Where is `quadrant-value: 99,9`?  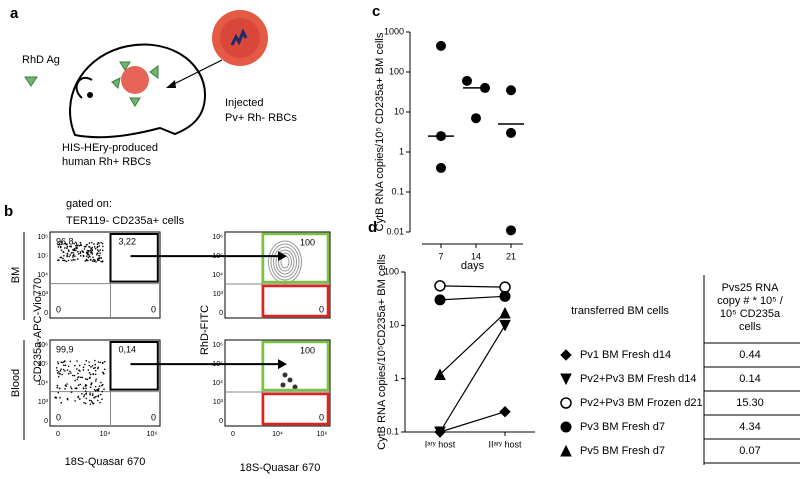
quadrant-value: 99,9 is located at coordinates (65, 349).